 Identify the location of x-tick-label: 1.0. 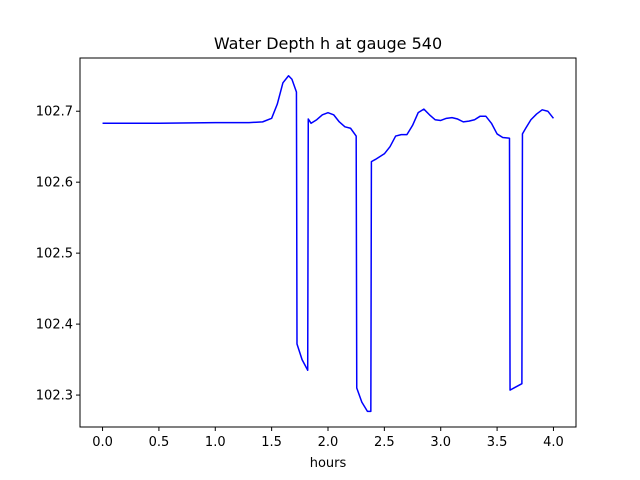
(215, 442).